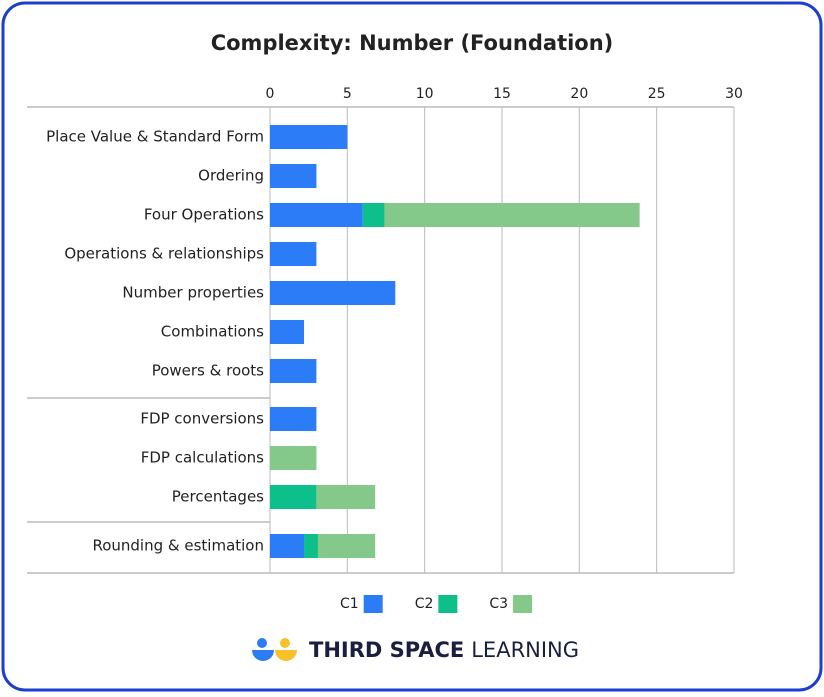 Image resolution: width=824 pixels, height=697 pixels. What do you see at coordinates (202, 458) in the screenshot?
I see `y-tick-label: FDP calculations` at bounding box center [202, 458].